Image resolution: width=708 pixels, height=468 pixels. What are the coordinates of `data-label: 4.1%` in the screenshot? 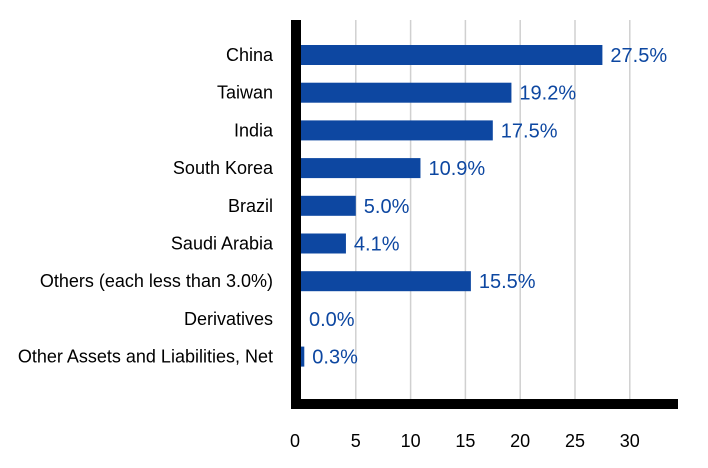 It's located at (377, 245).